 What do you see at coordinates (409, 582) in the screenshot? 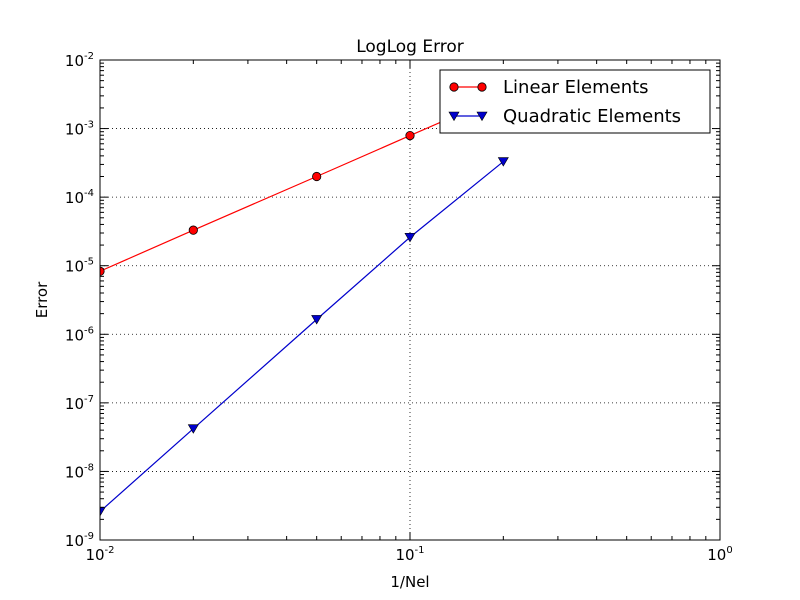
I see `x-axis-label: 1/Nel` at bounding box center [409, 582].